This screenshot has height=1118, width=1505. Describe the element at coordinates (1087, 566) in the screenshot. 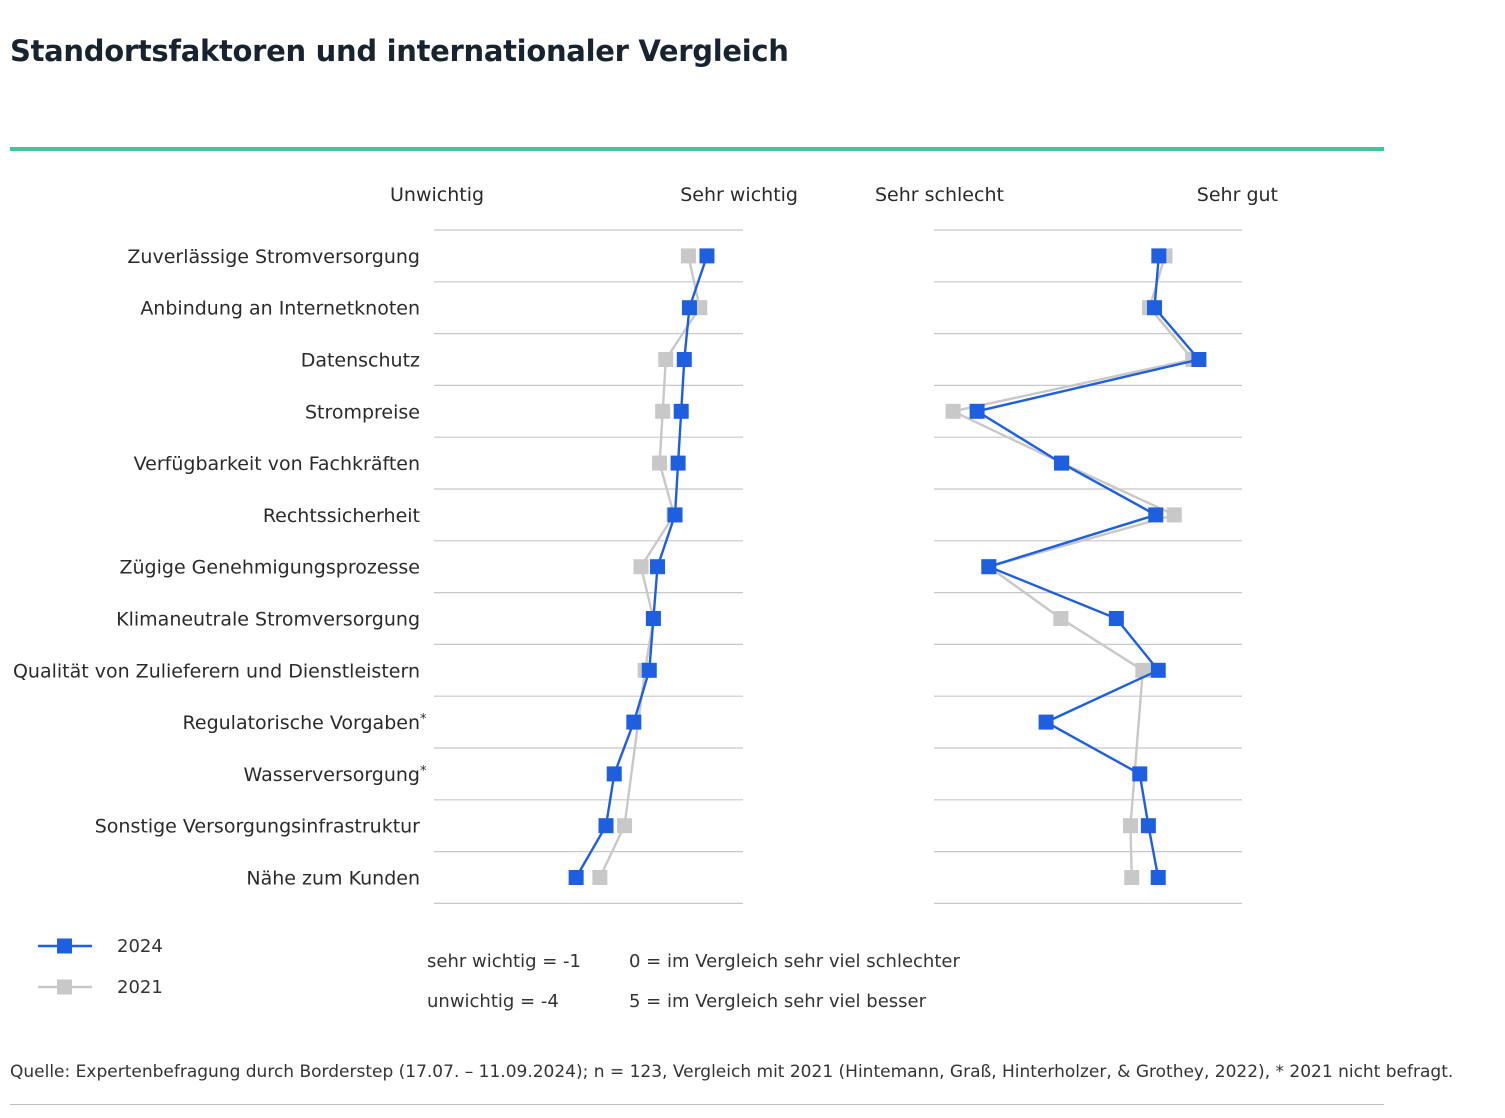

I see `series-line-2024` at that location.